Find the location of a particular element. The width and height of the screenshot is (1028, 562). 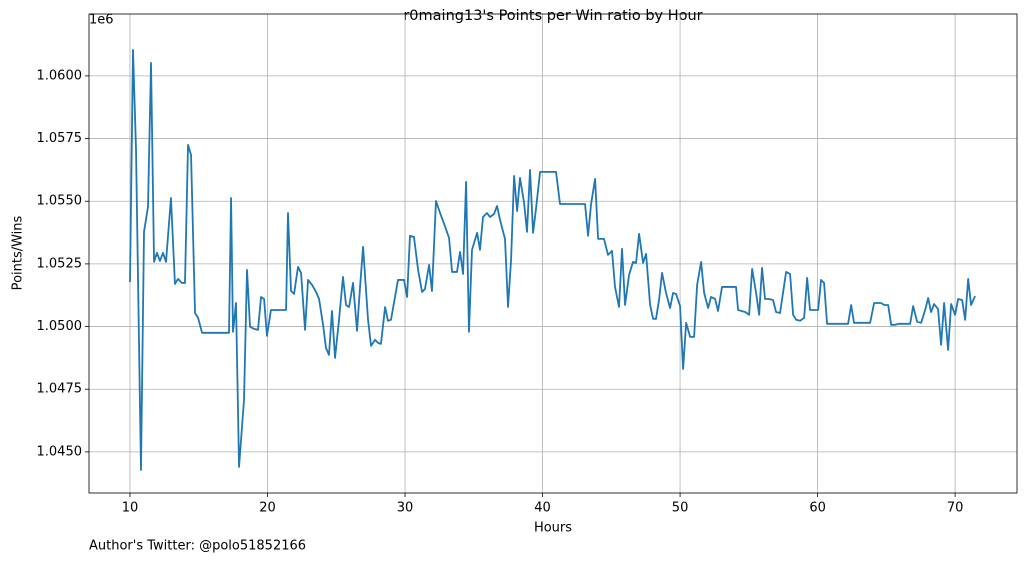

x-tick-label: 30 is located at coordinates (405, 508).